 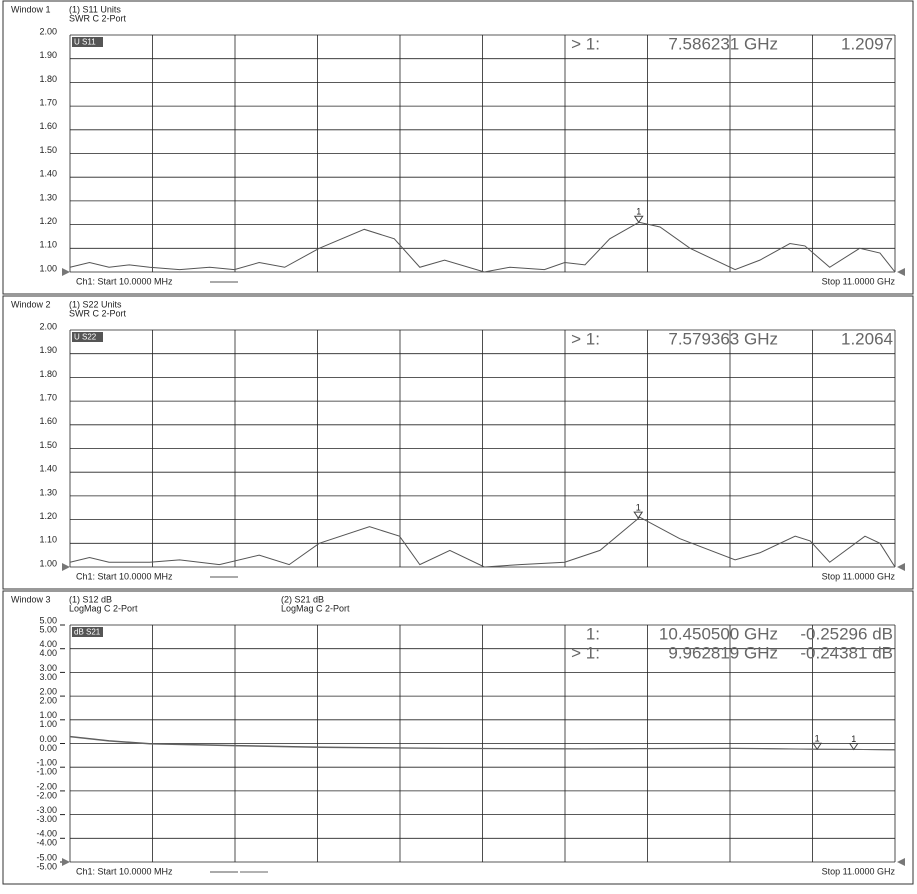 What do you see at coordinates (48, 620) in the screenshot?
I see `y-tick-label: 5.00` at bounding box center [48, 620].